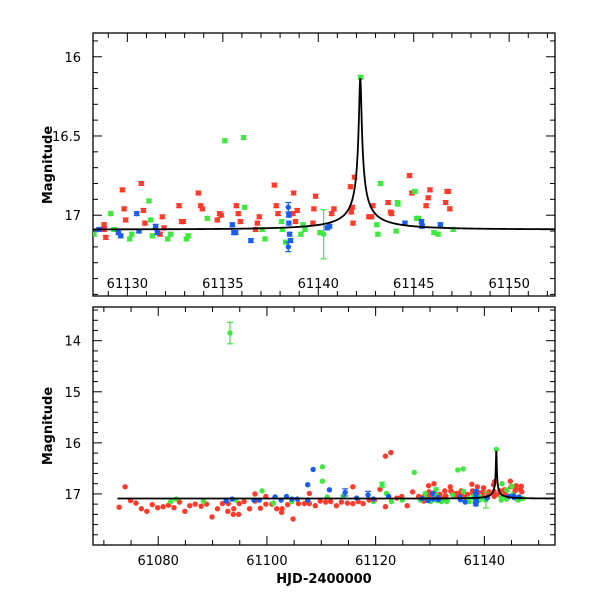  Describe the element at coordinates (72, 495) in the screenshot. I see `y-tick-label: 17` at that location.